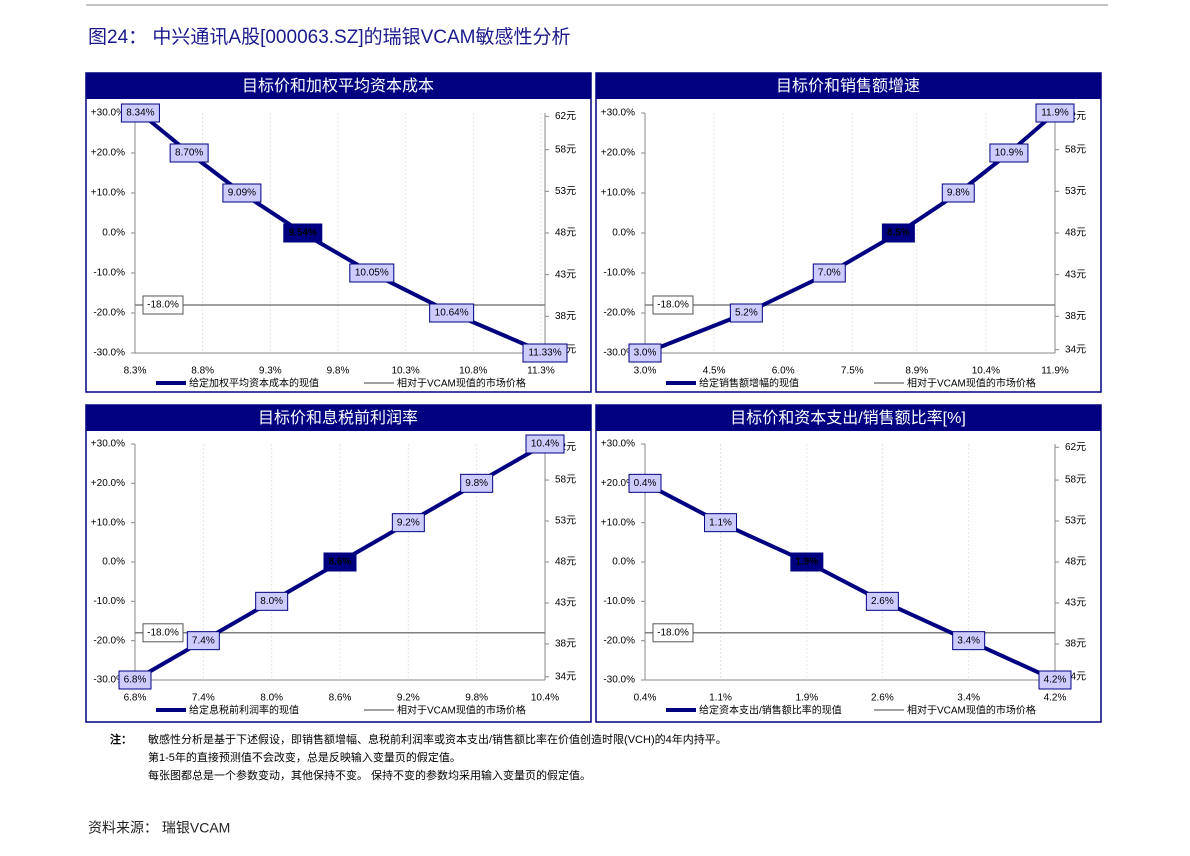 This screenshot has height=856, width=1190. I want to click on x-tick-label: 11.3%, so click(541, 371).